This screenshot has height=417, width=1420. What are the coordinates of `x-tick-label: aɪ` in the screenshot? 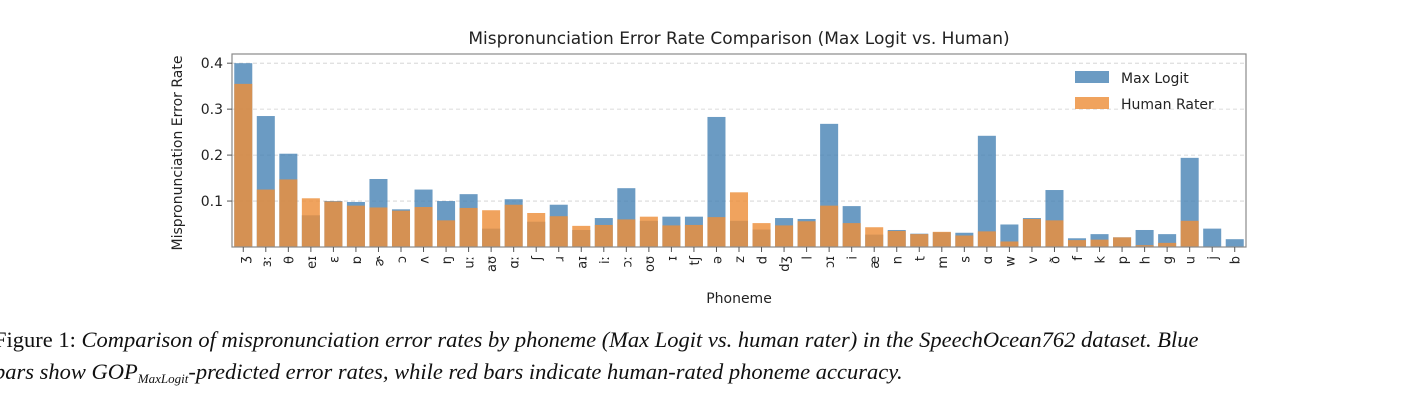 It's located at (582, 262).